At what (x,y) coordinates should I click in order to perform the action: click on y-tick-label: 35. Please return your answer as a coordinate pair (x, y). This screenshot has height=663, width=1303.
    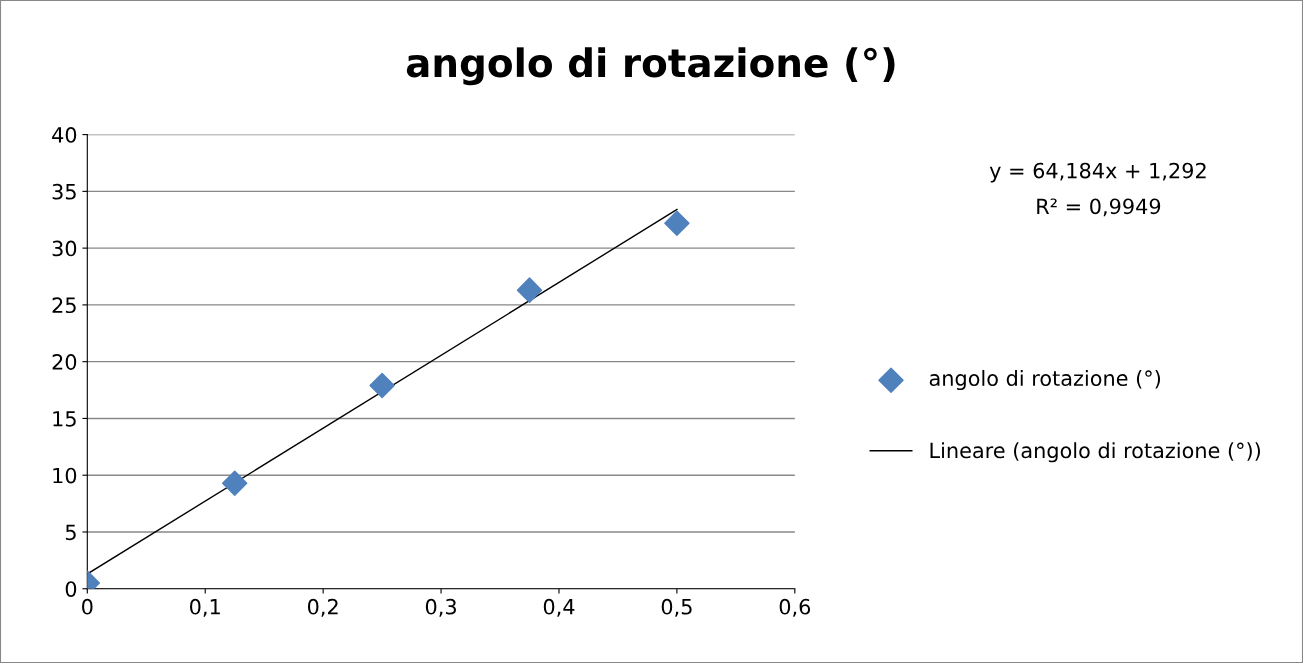
    Looking at the image, I should click on (64, 191).